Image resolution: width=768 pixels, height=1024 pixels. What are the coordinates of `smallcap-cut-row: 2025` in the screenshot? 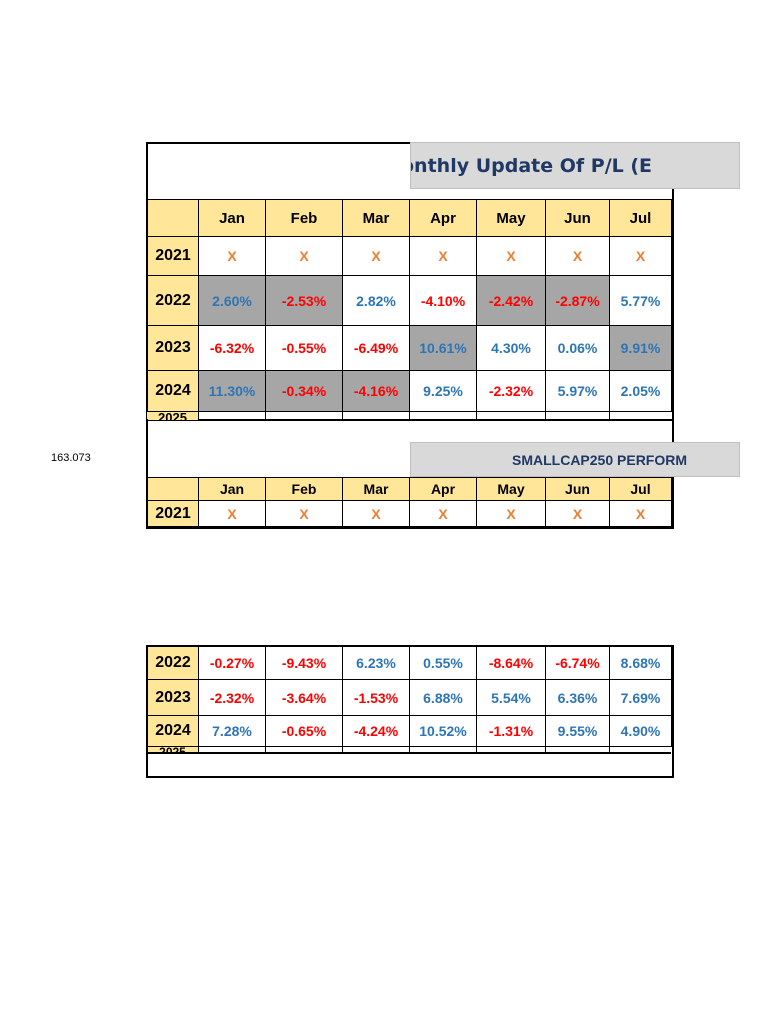 It's located at (409, 749).